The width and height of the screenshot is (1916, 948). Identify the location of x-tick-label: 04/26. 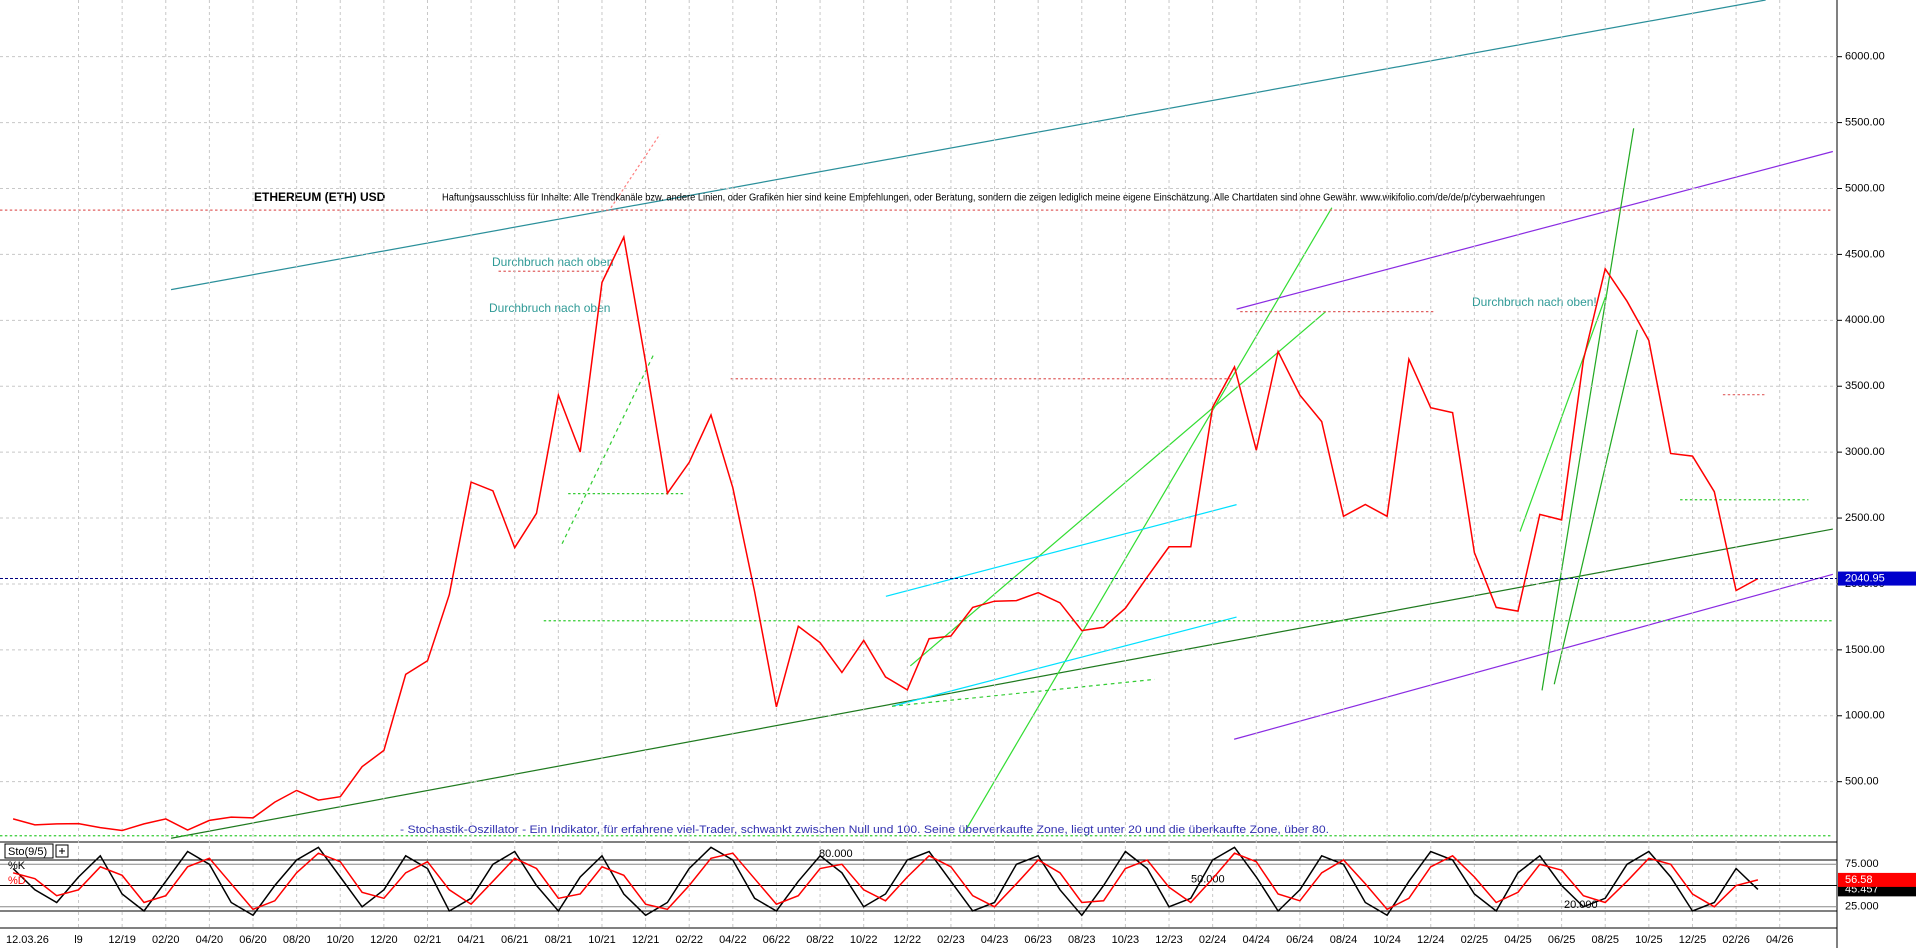
(1780, 940).